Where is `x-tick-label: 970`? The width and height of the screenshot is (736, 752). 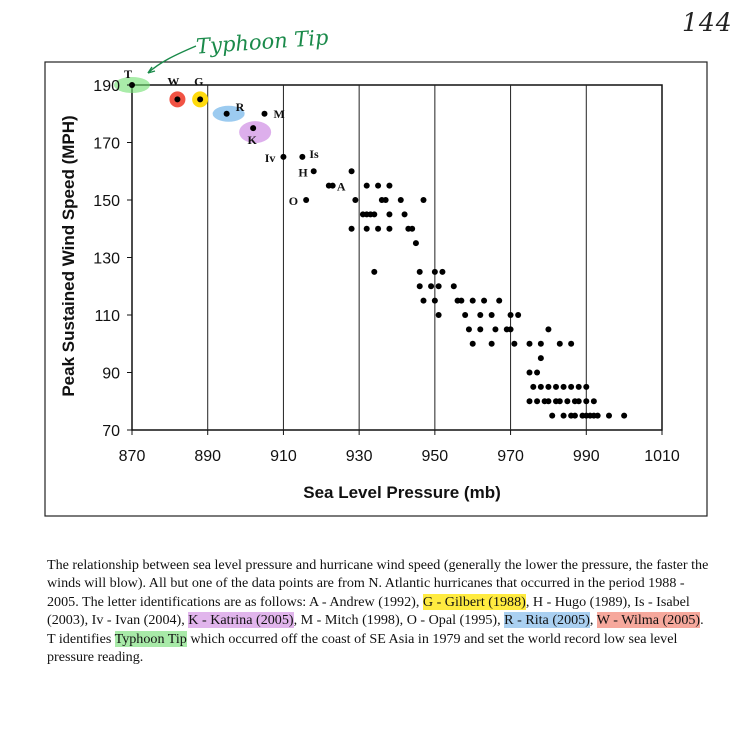
x-tick-label: 970 is located at coordinates (510, 456).